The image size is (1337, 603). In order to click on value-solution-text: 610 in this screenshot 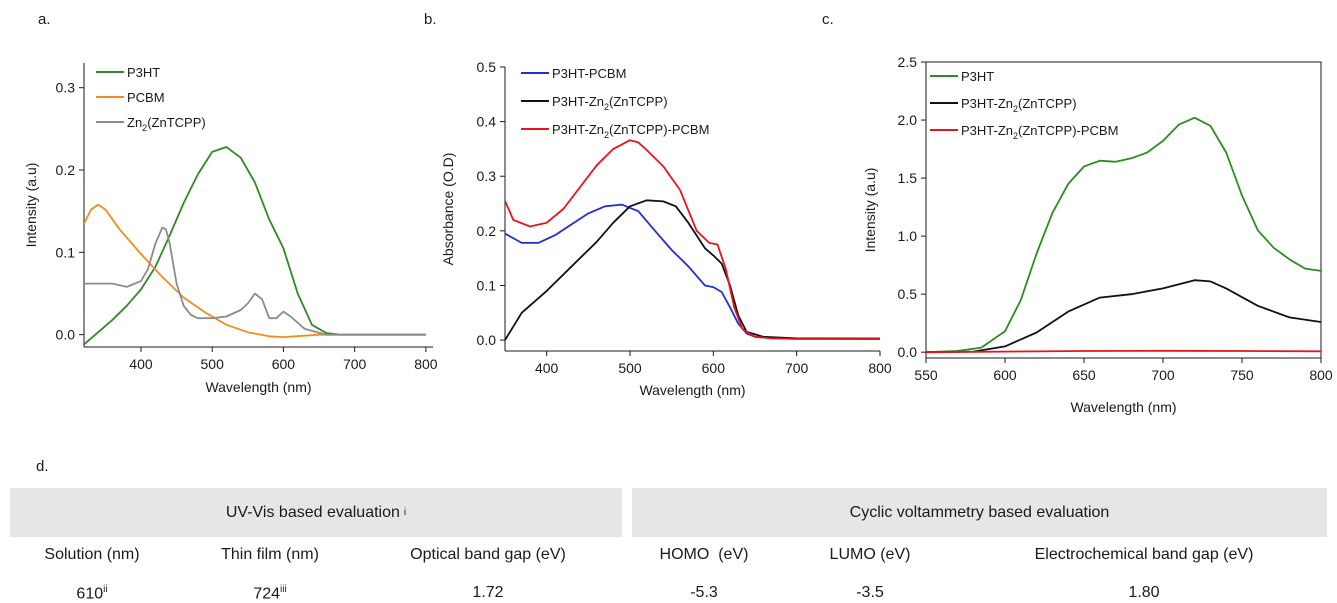, I will do `click(90, 594)`.